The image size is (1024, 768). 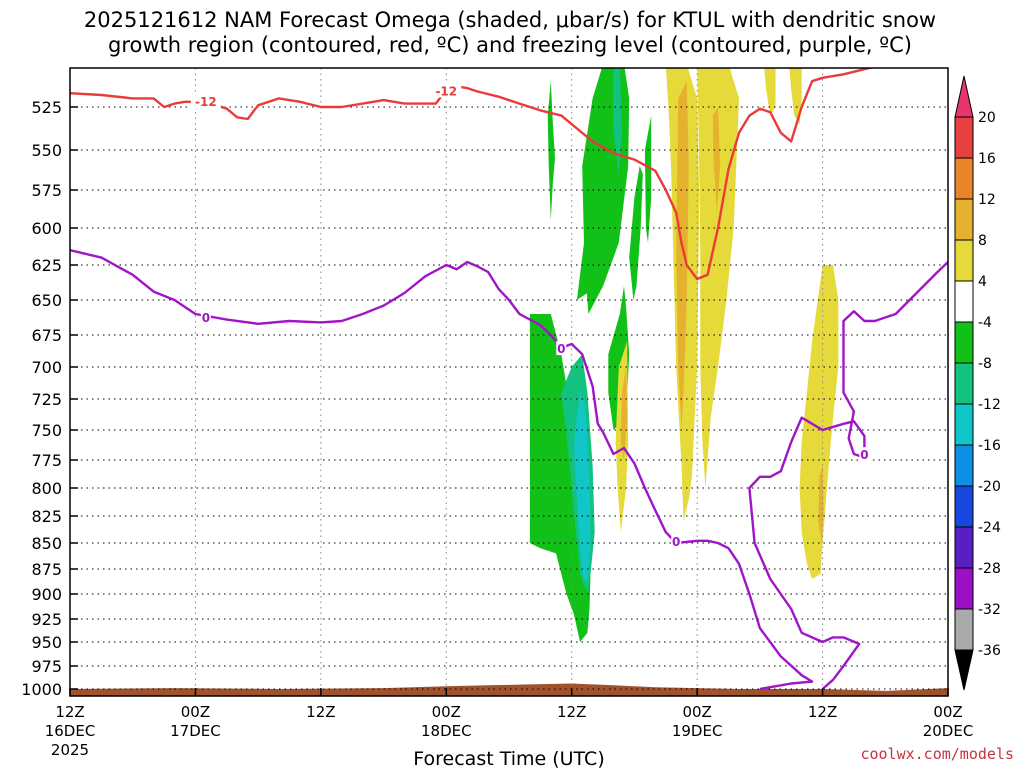 I want to click on colorbar-label: -8, so click(x=985, y=364).